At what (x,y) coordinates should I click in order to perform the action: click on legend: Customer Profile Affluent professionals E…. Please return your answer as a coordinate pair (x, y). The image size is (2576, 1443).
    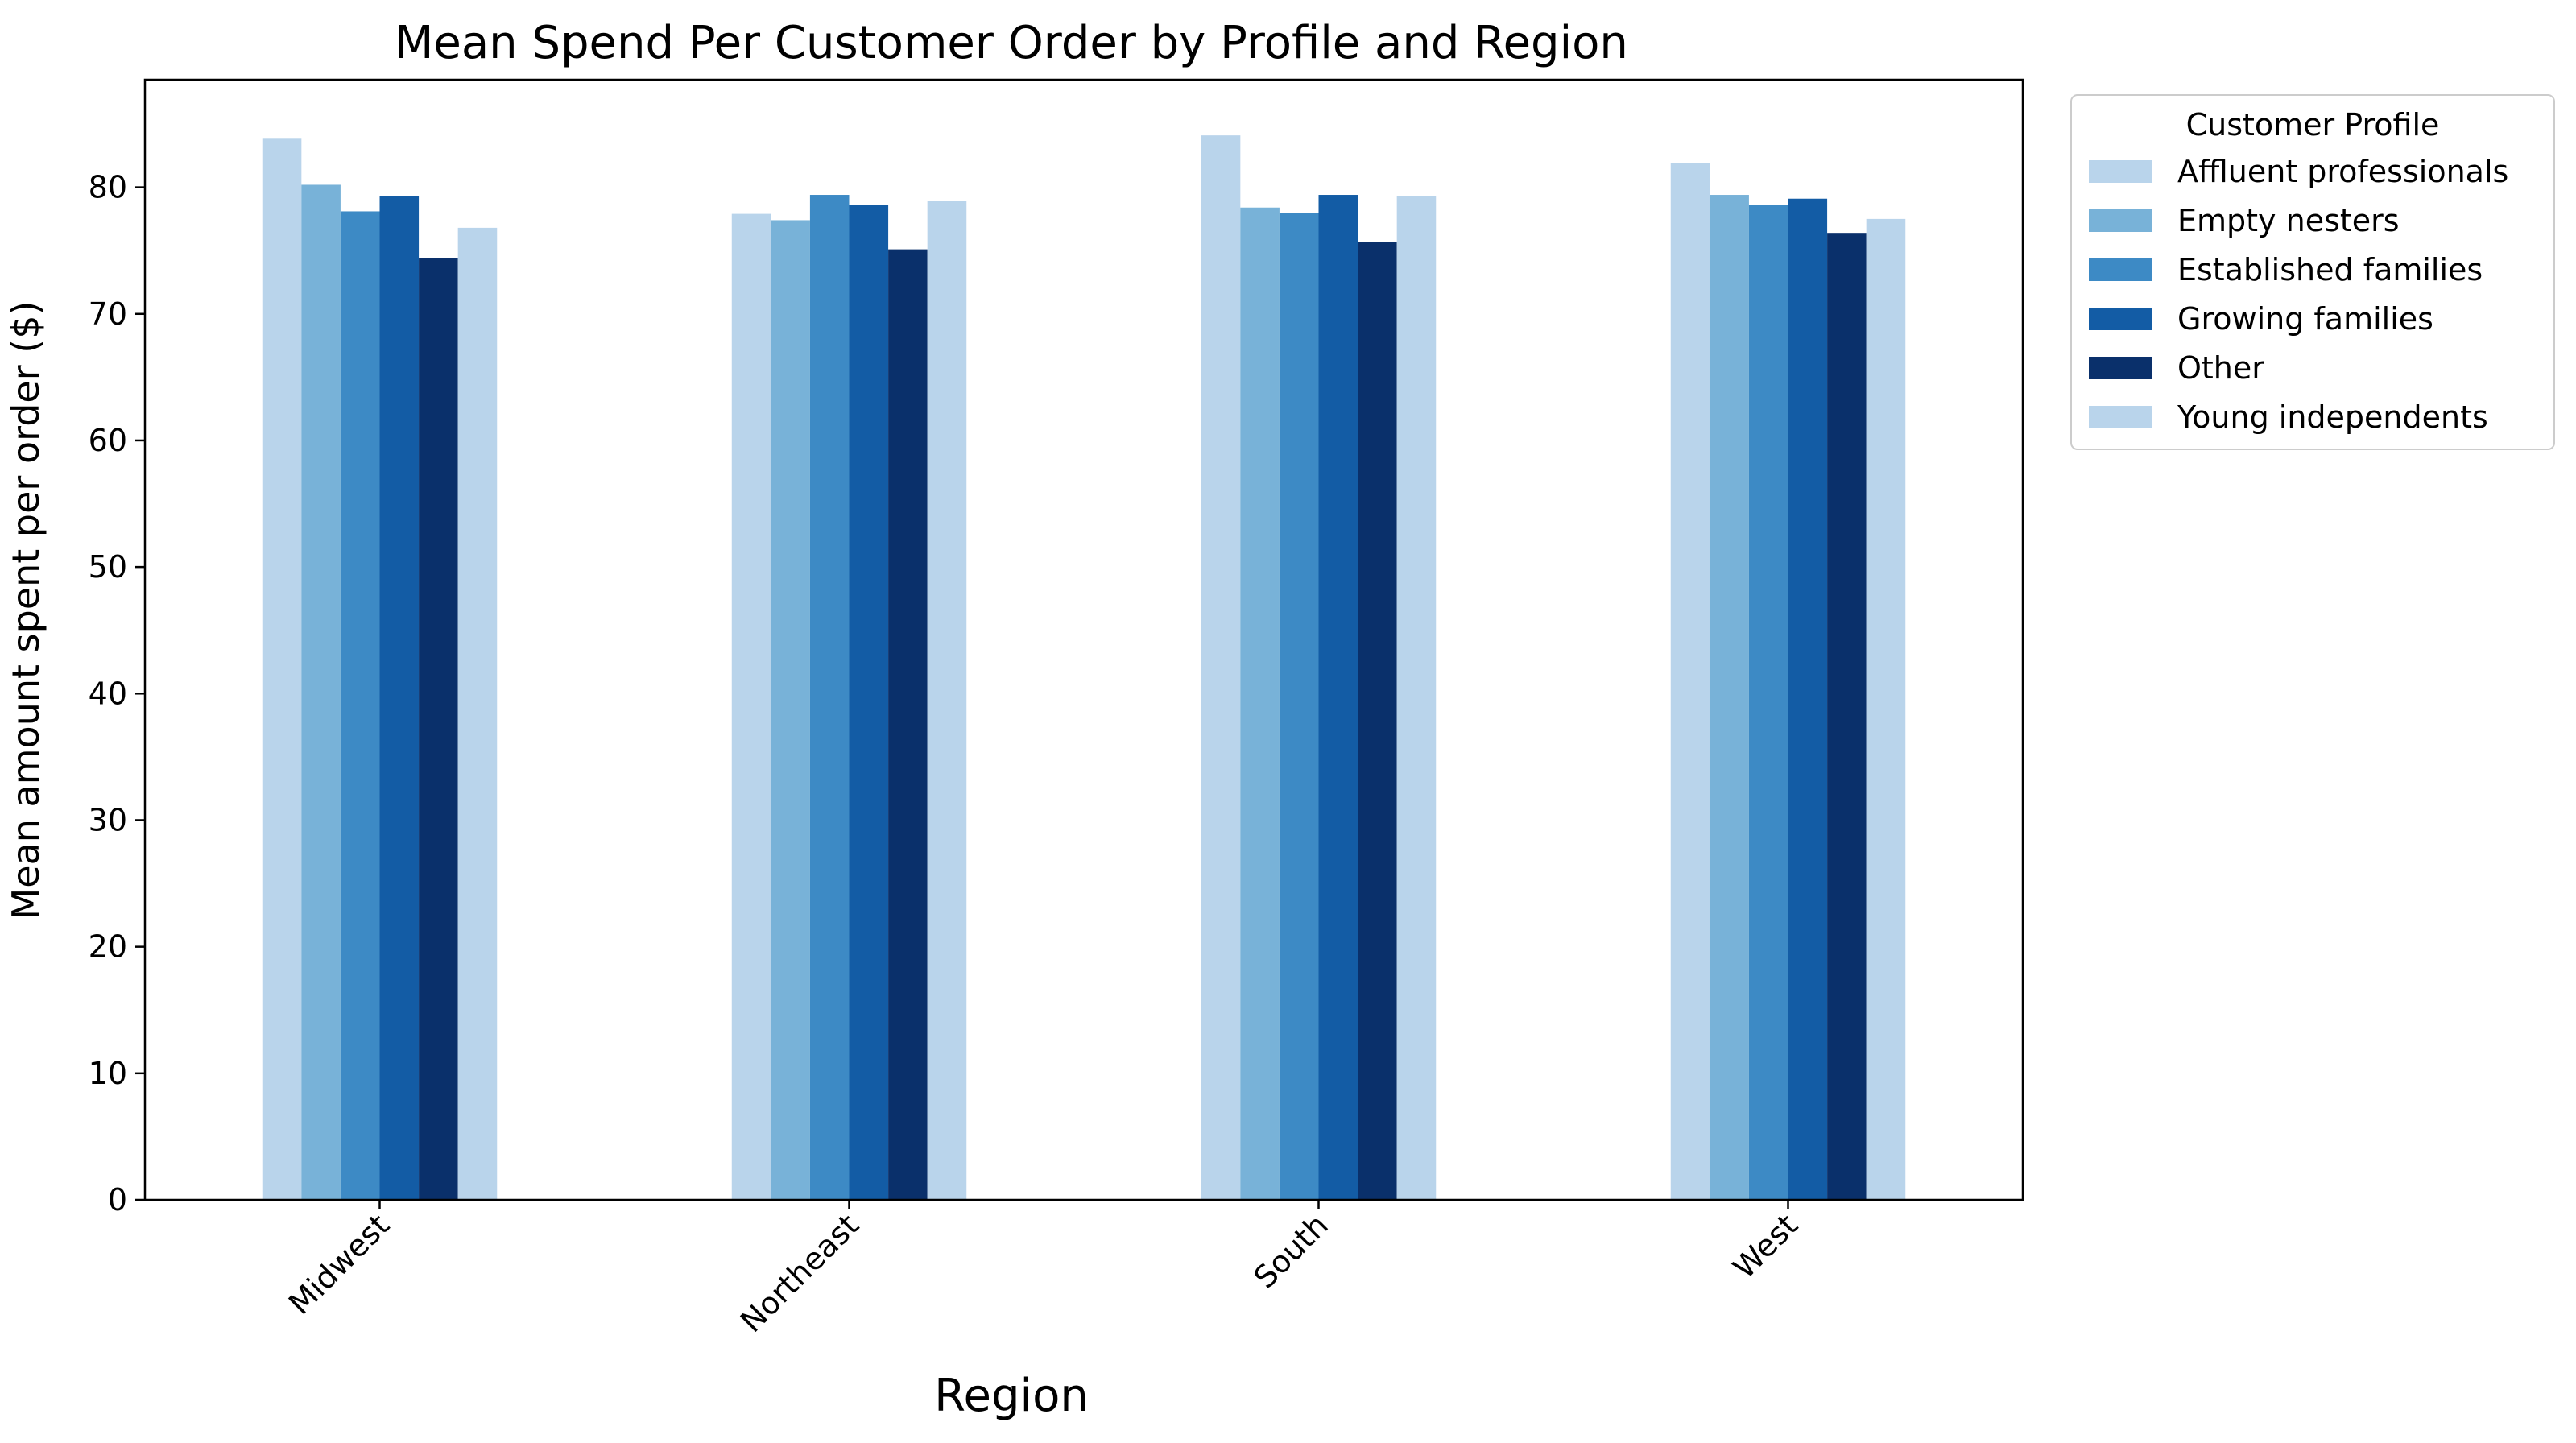
    Looking at the image, I should click on (2312, 272).